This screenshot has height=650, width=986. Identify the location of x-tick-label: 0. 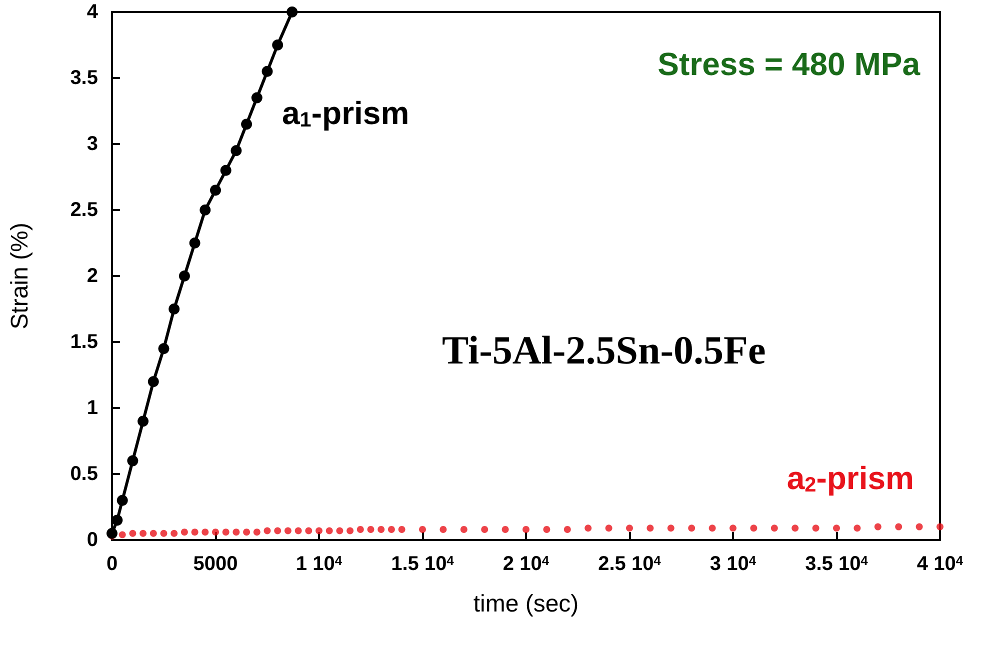
(112, 564).